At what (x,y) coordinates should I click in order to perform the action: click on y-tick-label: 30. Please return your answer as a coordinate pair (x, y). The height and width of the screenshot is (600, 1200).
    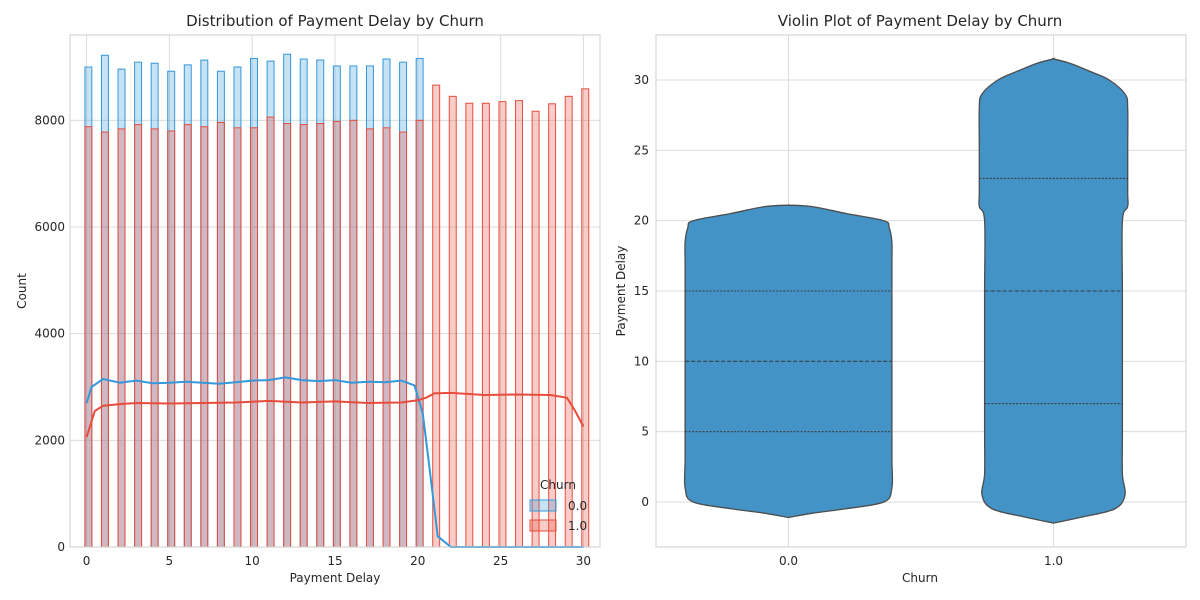
    Looking at the image, I should click on (641, 80).